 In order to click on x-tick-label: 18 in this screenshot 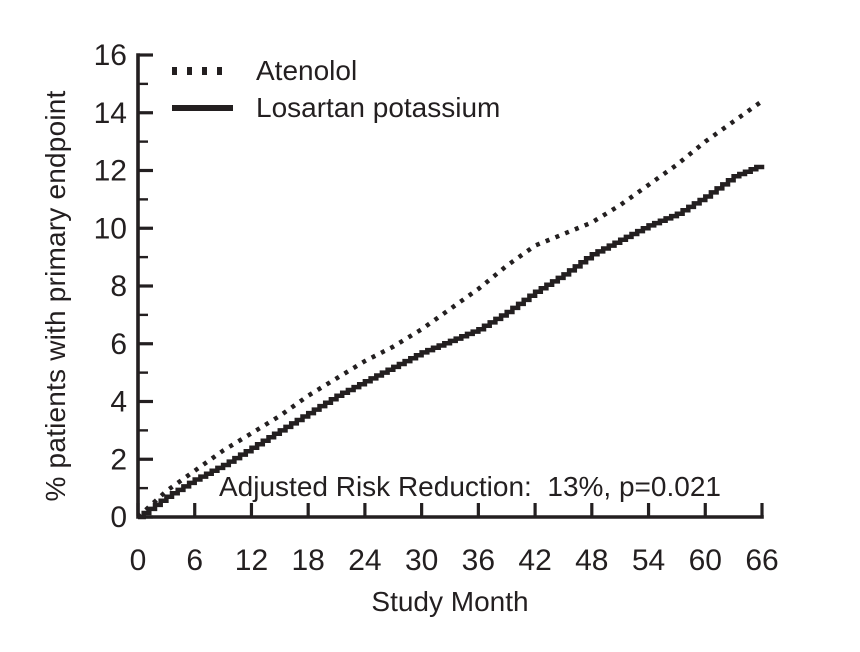, I will do `click(307, 560)`.